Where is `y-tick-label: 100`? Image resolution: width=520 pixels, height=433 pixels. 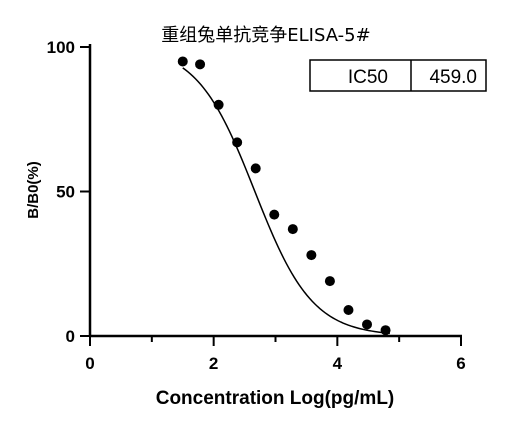
y-tick-label: 100 is located at coordinates (61, 47).